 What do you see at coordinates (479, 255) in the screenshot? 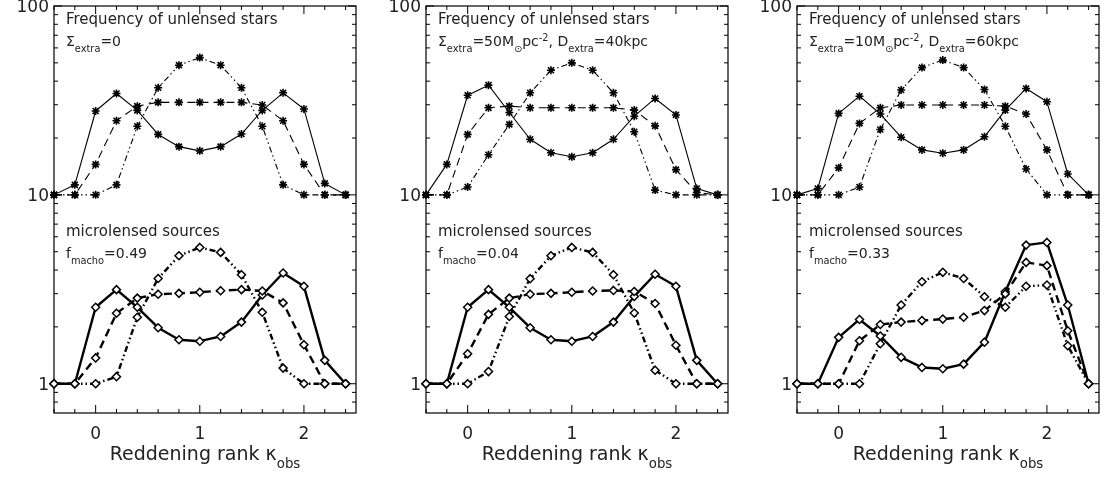
I see `annotation: f$_{macho}$=0.04` at bounding box center [479, 255].